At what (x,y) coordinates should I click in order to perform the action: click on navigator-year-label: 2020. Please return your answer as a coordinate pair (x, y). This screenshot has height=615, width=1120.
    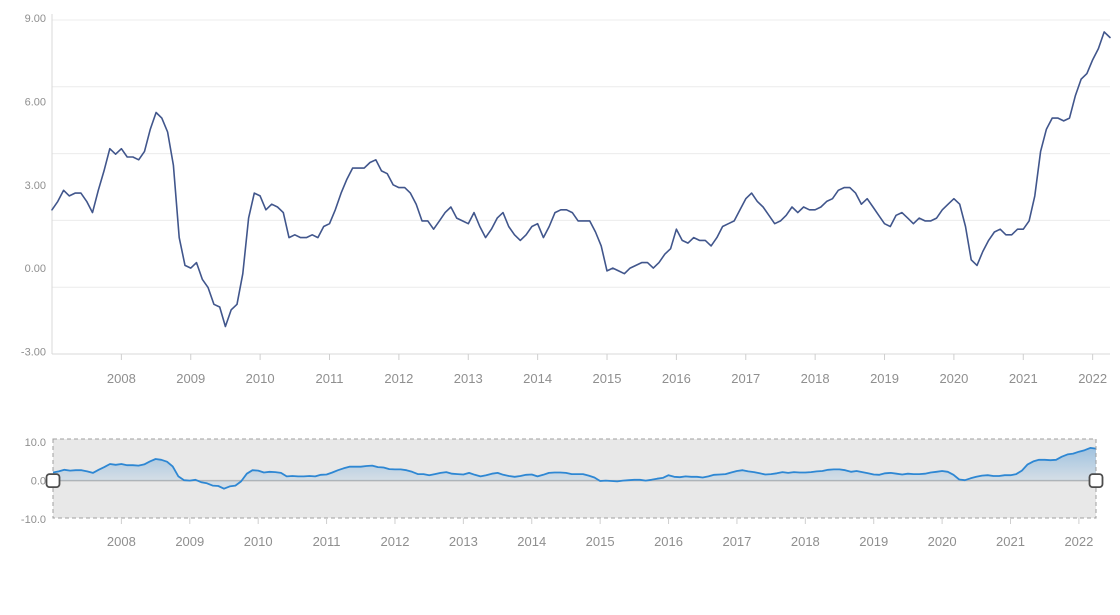
    Looking at the image, I should click on (942, 541).